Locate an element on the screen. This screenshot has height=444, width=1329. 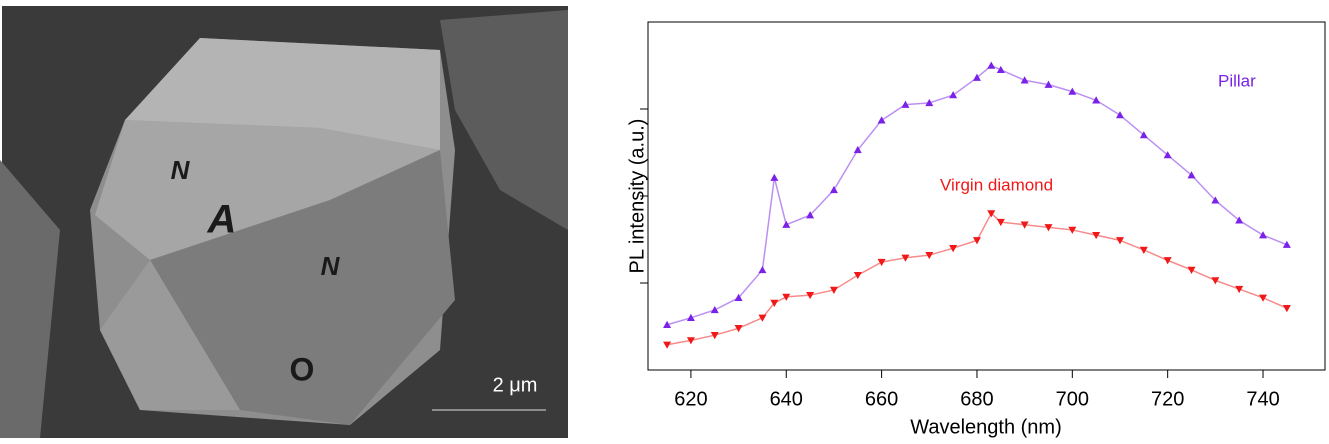
x-tick-label: 720 is located at coordinates (1167, 399).